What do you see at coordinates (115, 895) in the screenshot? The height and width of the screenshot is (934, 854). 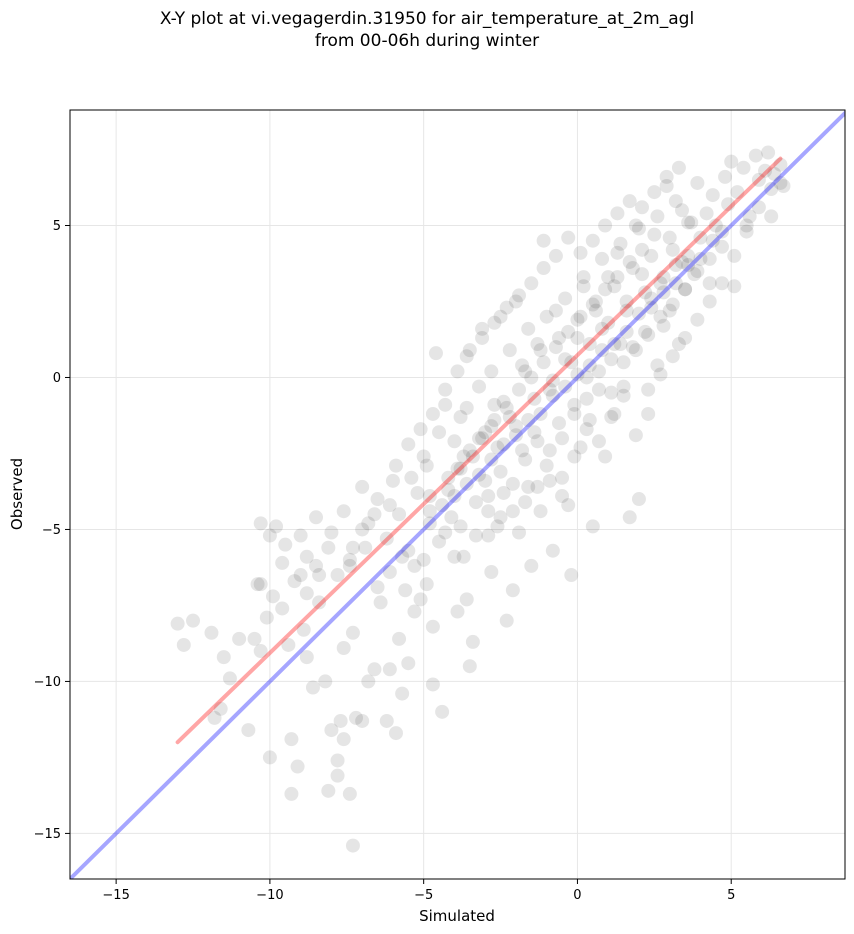 I see `x-tick-label-0: −15` at bounding box center [115, 895].